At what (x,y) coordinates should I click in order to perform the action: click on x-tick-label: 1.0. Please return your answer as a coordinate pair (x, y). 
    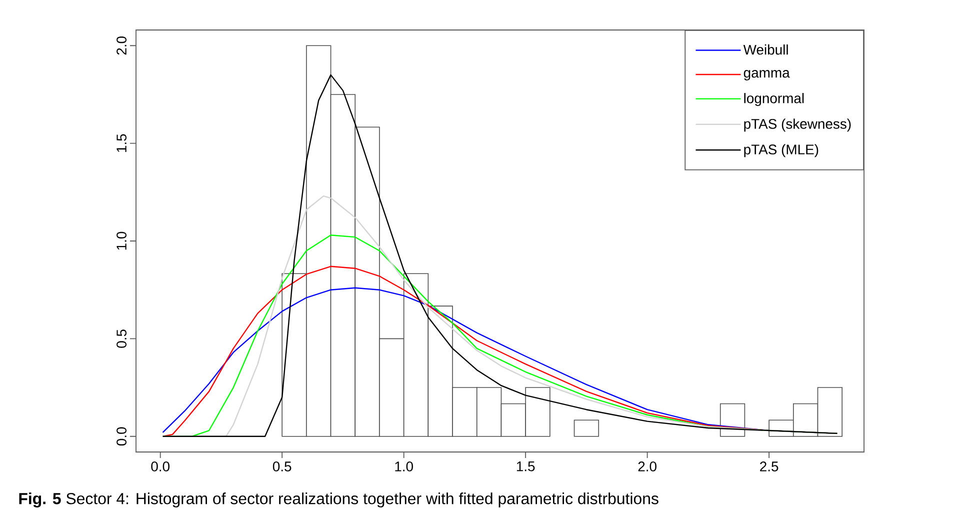
    Looking at the image, I should click on (404, 467).